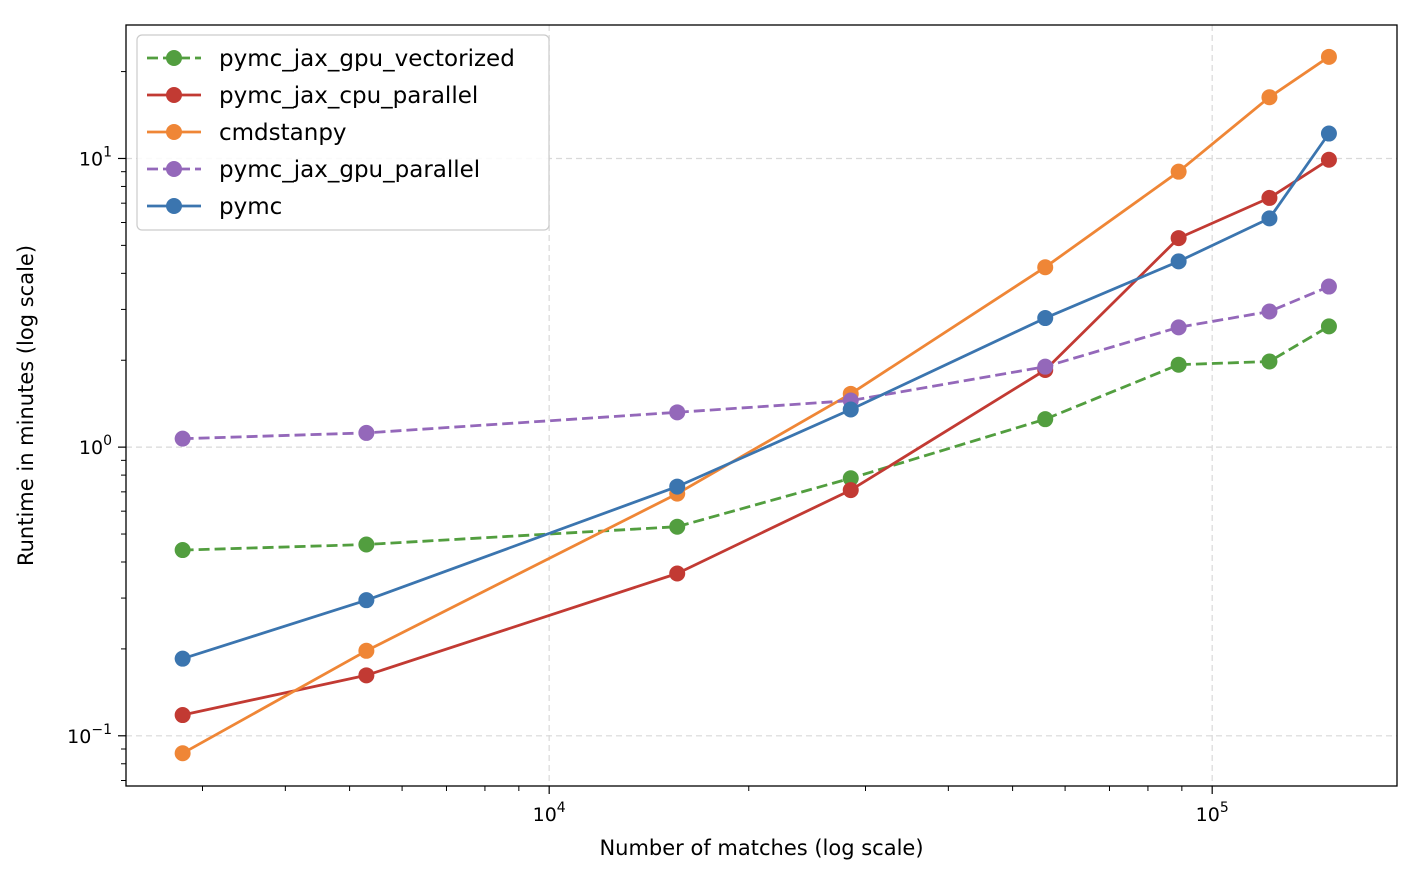  I want to click on y-tick-label: 10⁻¹, so click(89, 735).